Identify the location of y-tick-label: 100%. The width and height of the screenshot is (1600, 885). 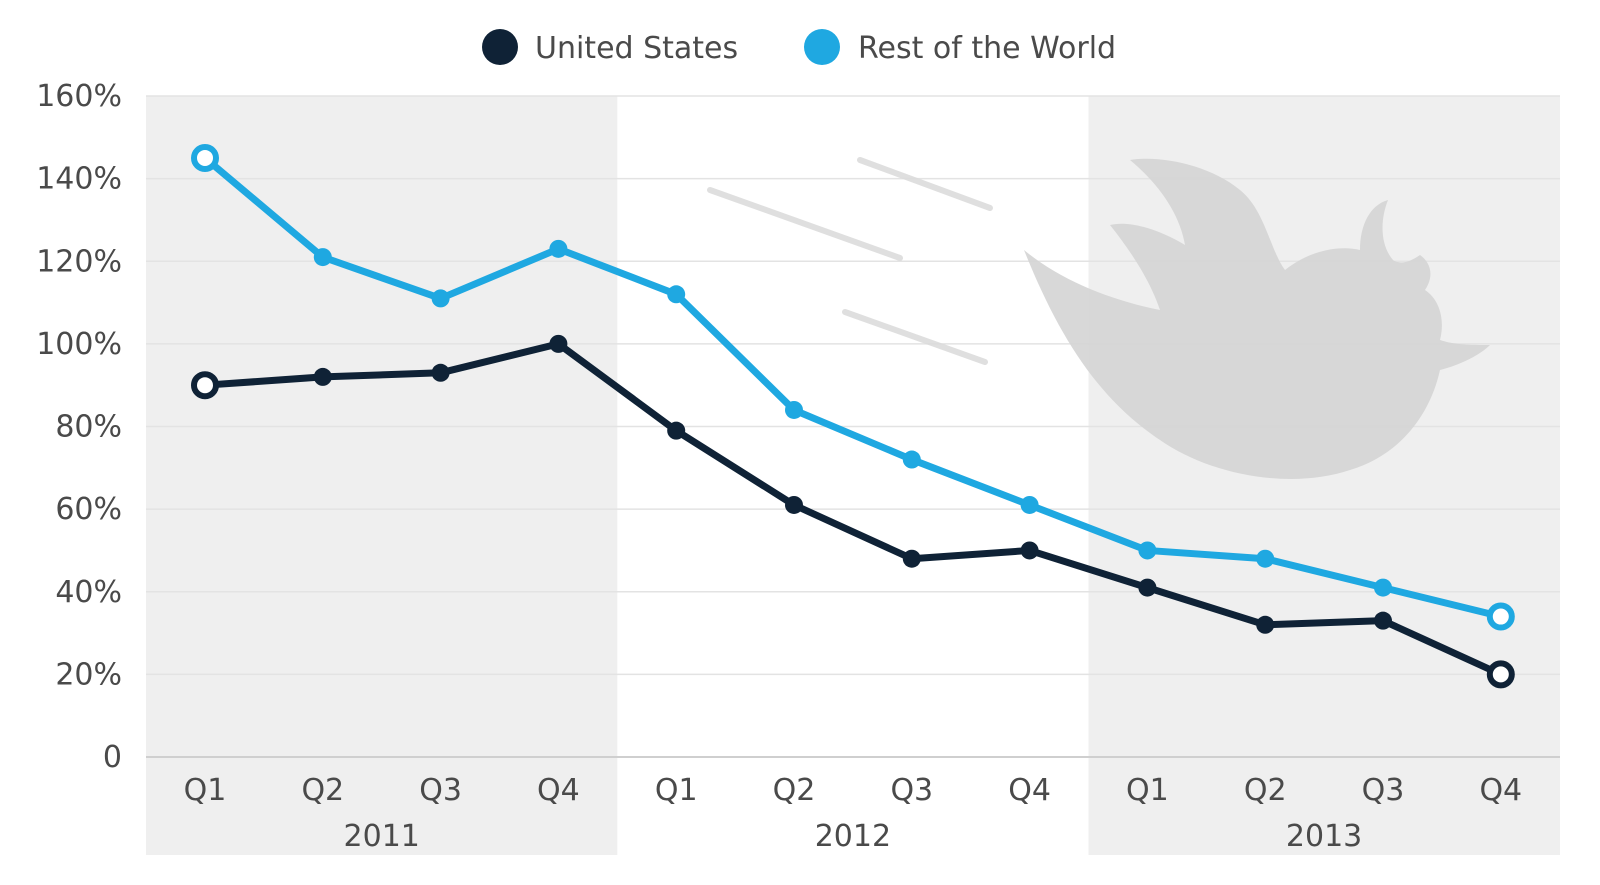
(79, 344).